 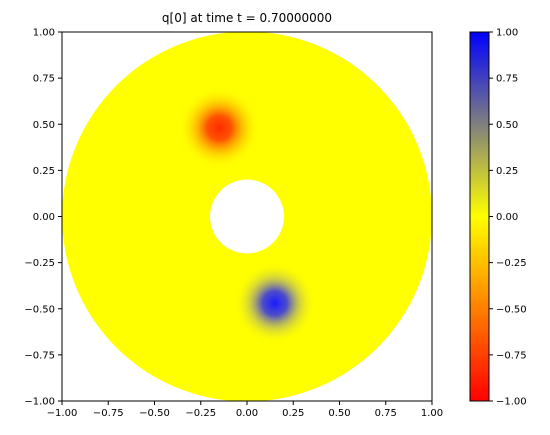 What do you see at coordinates (39, 263) in the screenshot?
I see `y-tick-label: −0.25` at bounding box center [39, 263].